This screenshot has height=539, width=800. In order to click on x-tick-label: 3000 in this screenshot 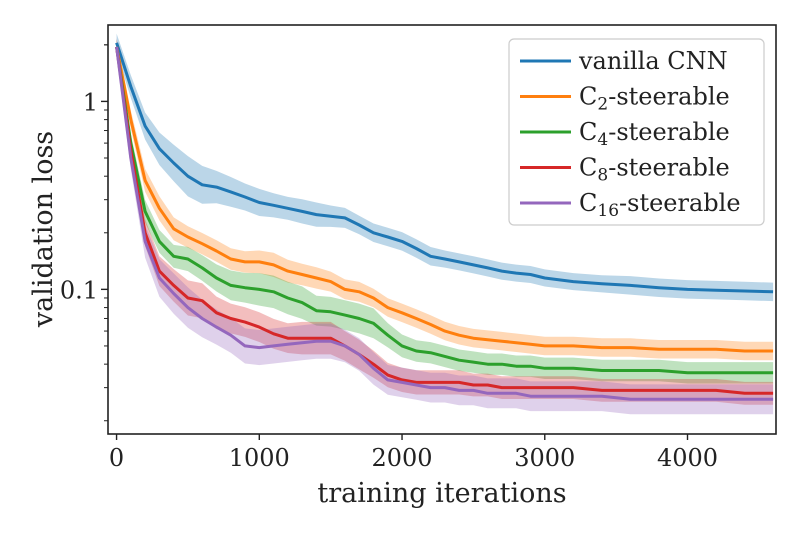, I will do `click(544, 458)`.